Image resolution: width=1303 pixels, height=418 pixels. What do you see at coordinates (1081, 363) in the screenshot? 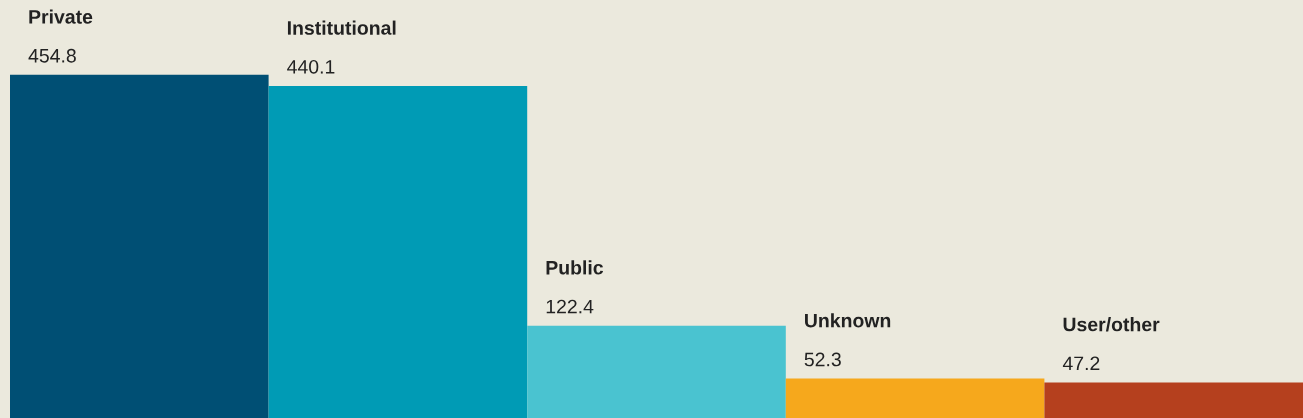
I see `data-label: 47.2` at bounding box center [1081, 363].